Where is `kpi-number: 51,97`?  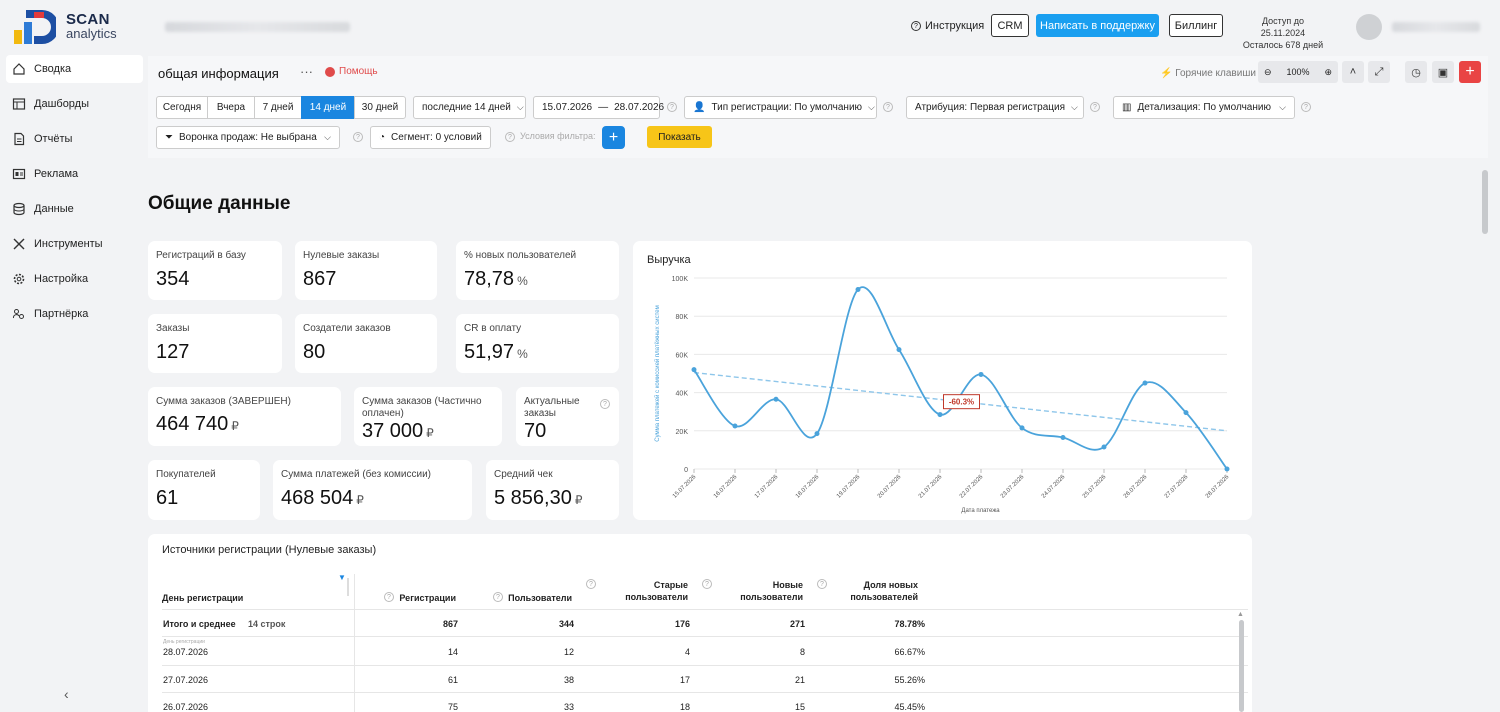 kpi-number: 51,97 is located at coordinates (489, 352).